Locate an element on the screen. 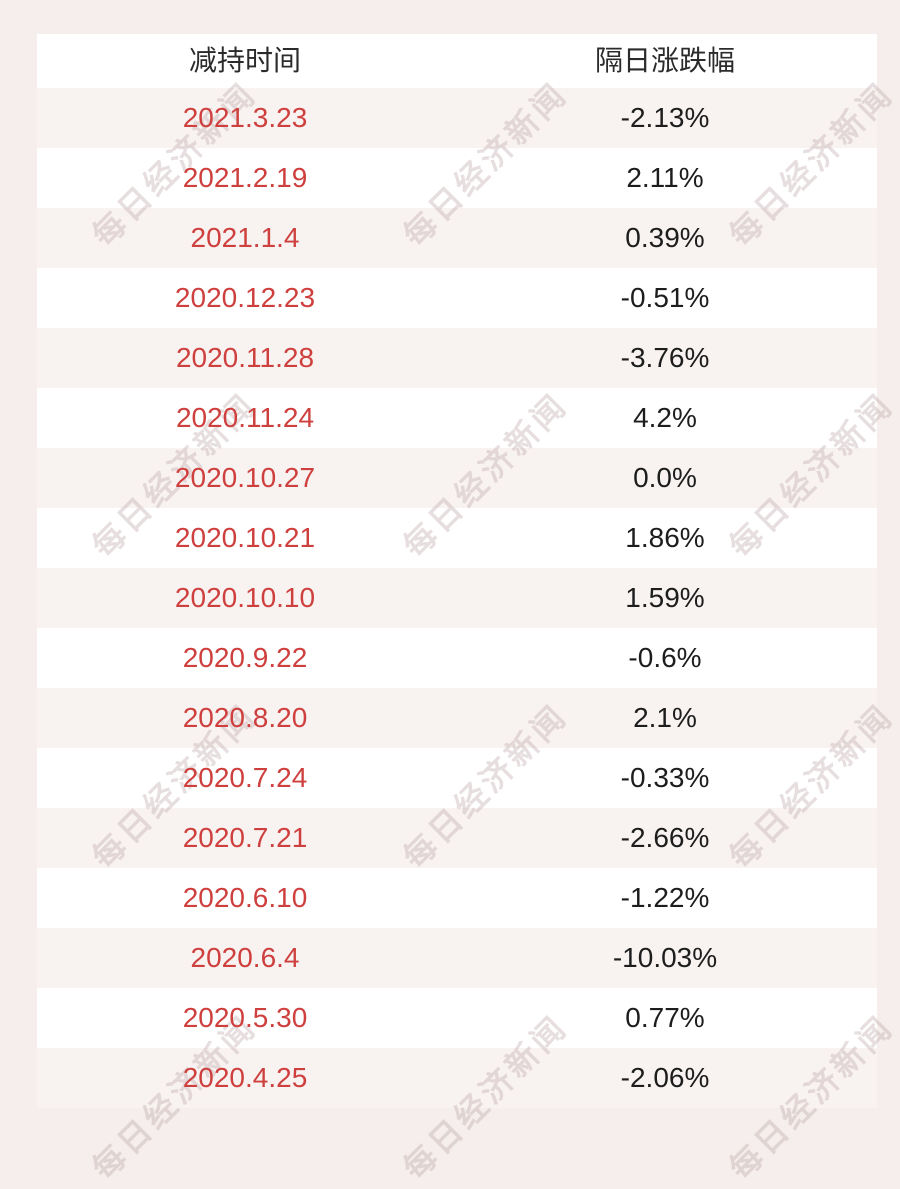 This screenshot has width=900, height=1189. reduction-date-cell: 2020.10.10 is located at coordinates (245, 597).